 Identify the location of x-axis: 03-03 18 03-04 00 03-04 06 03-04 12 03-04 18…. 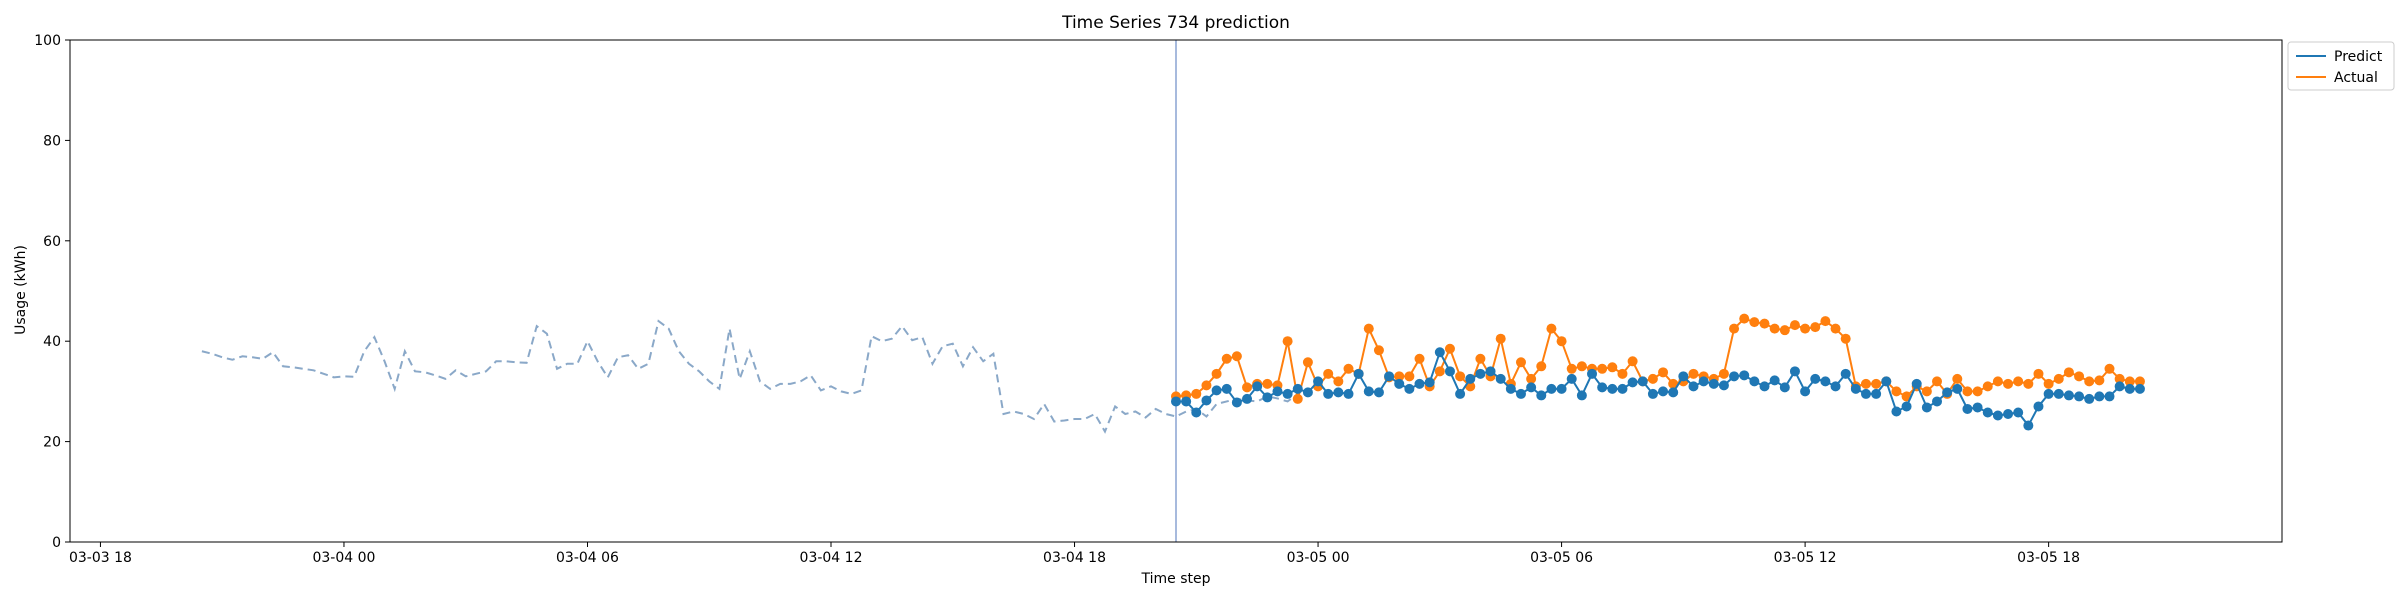
(1074, 554).